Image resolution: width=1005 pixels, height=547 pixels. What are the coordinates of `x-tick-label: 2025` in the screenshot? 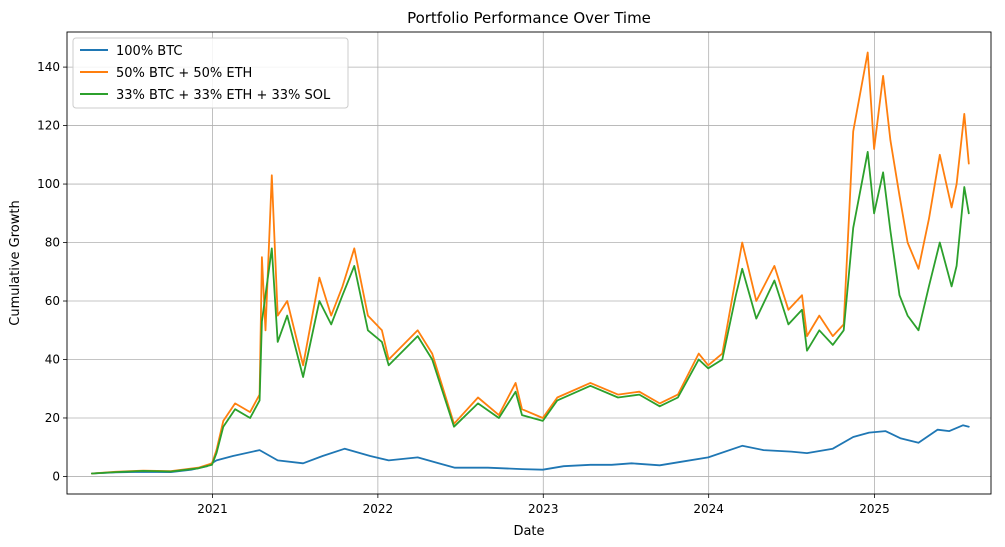 It's located at (874, 509).